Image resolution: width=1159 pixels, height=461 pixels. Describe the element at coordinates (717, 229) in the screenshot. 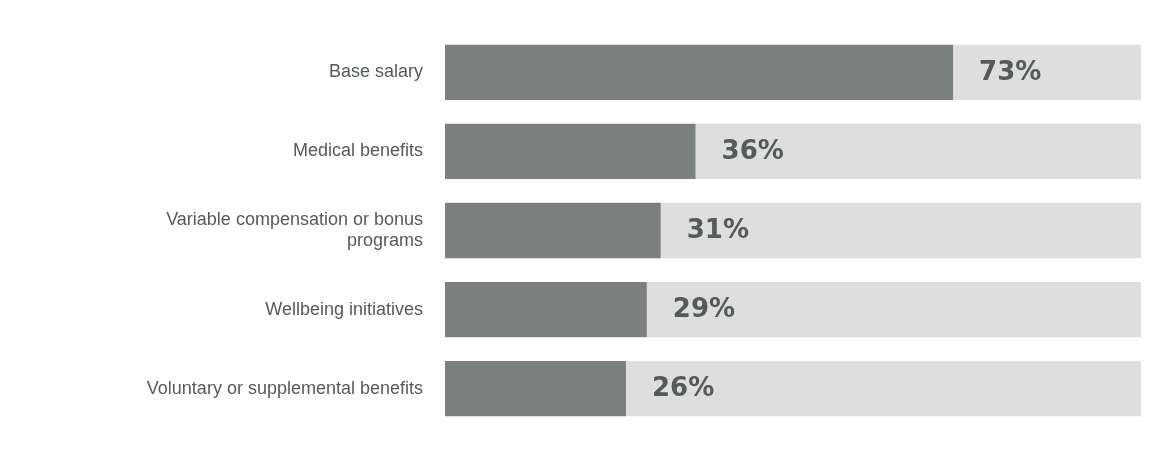

I see `data-label: 31%` at that location.